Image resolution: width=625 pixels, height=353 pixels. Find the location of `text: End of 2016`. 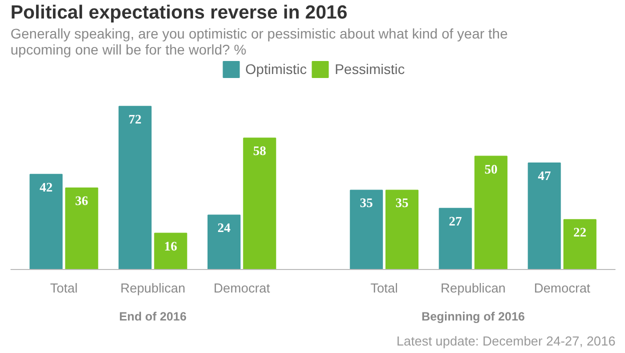

text: End of 2016 is located at coordinates (153, 317).